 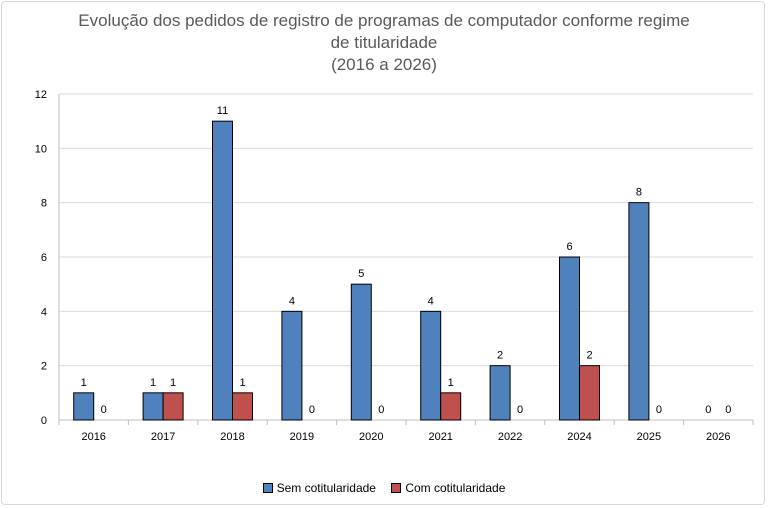 I want to click on data-label: 6, so click(x=569, y=247).